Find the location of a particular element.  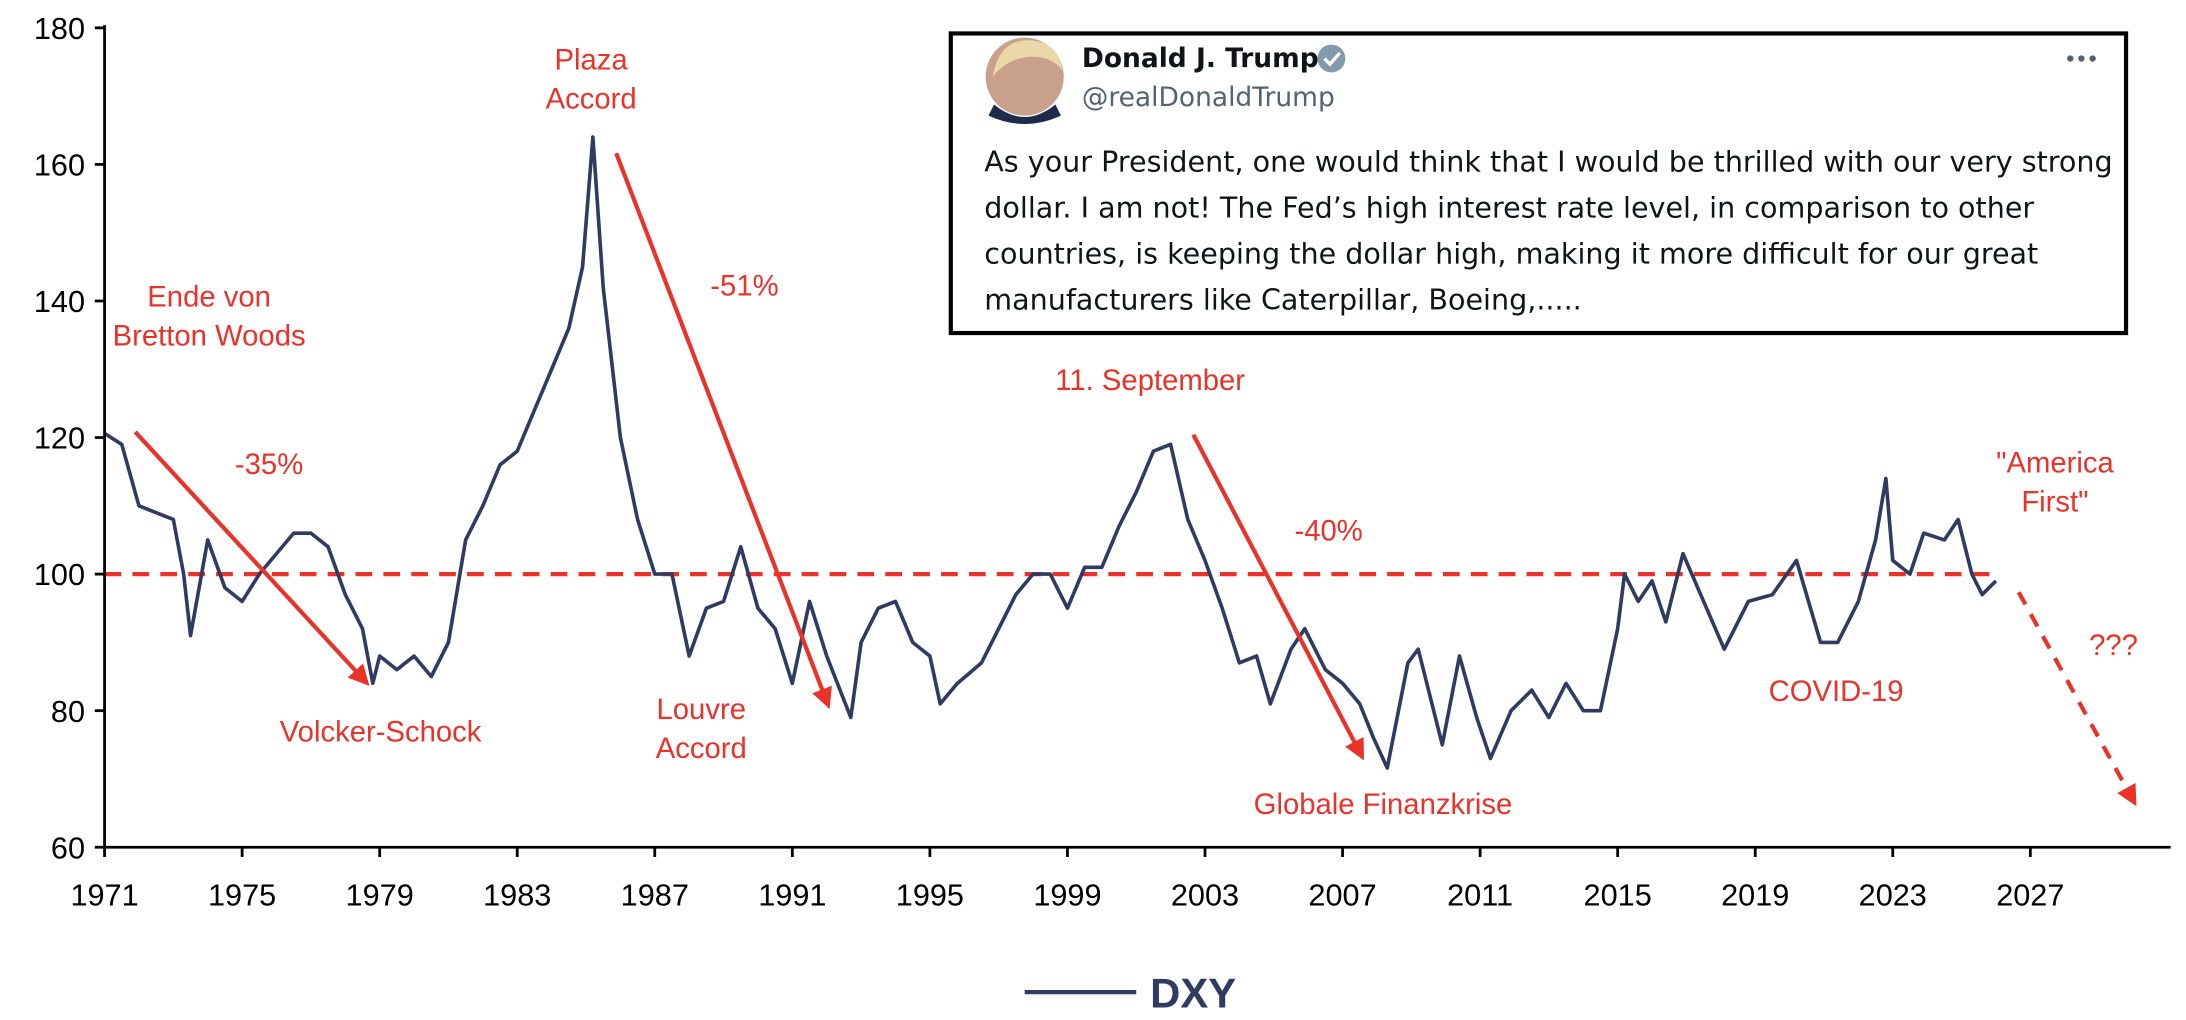

y-tick-label: 140 is located at coordinates (59, 302).